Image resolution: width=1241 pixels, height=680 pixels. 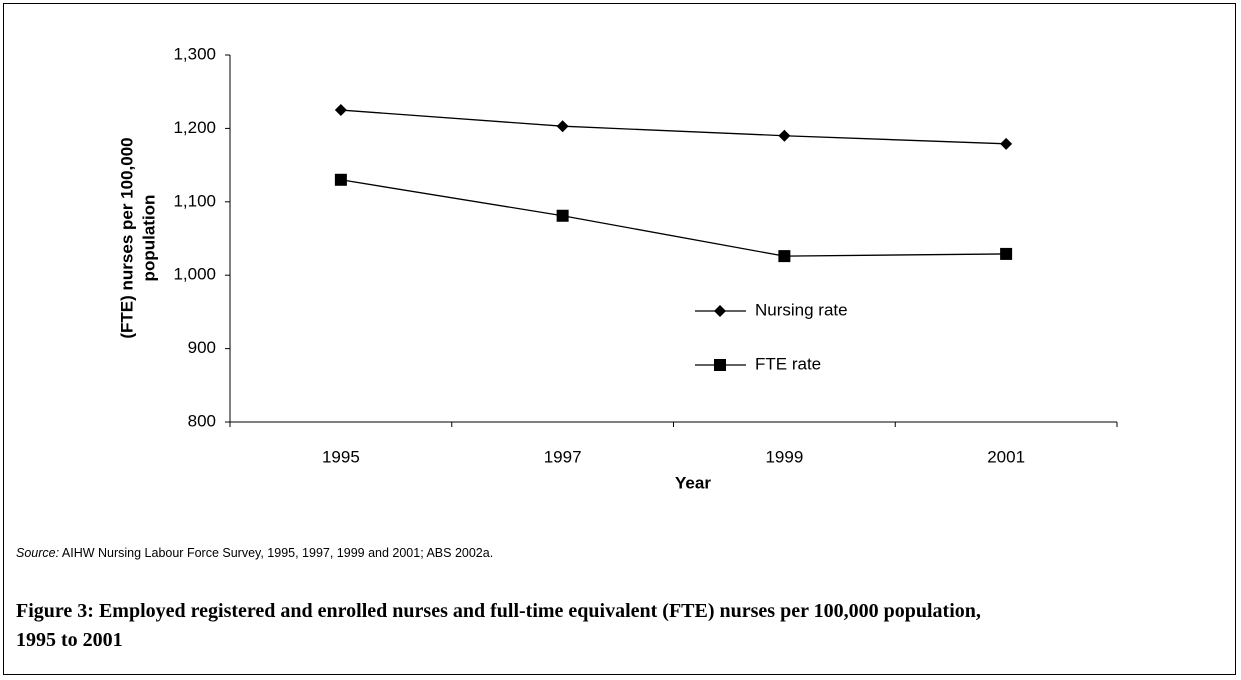 I want to click on y-tick-label: 1,300, so click(x=194, y=53).